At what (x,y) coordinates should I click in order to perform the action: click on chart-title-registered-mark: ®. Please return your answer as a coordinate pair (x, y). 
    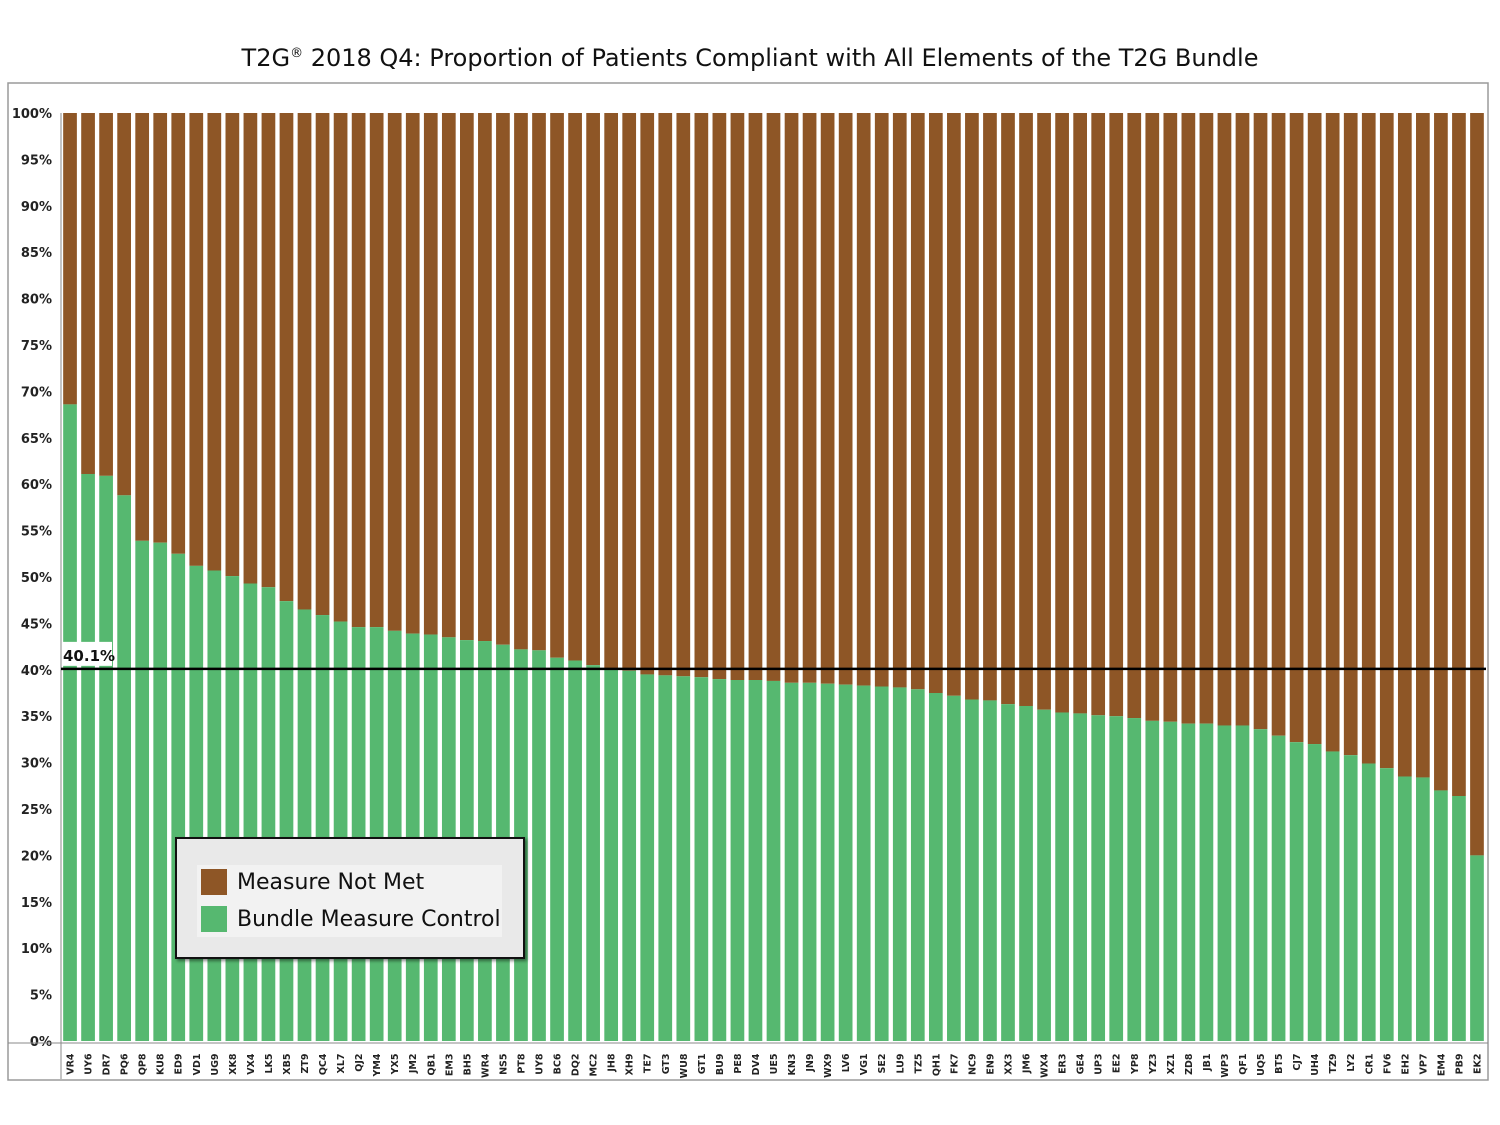
    Looking at the image, I should click on (297, 53).